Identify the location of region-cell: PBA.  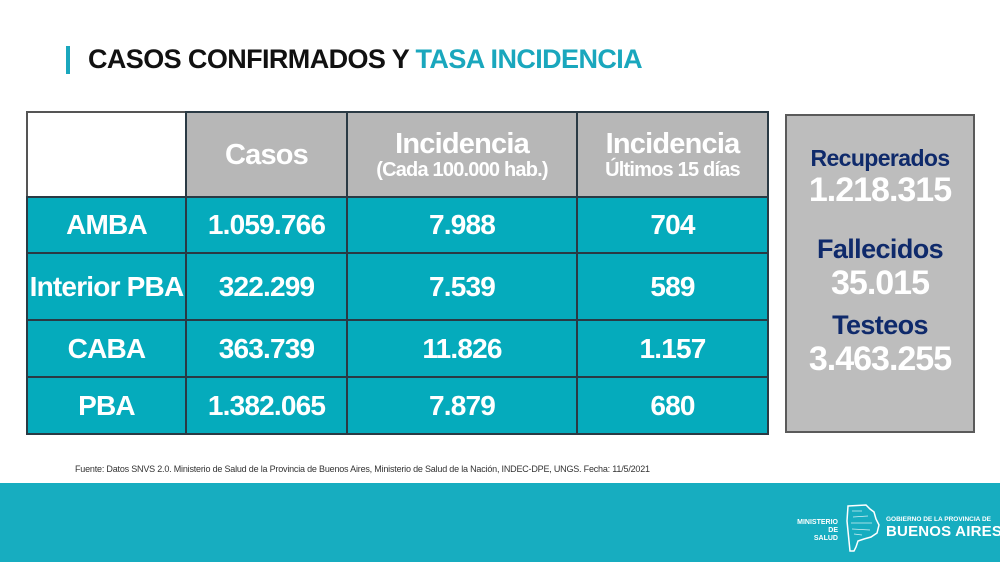
(106, 405).